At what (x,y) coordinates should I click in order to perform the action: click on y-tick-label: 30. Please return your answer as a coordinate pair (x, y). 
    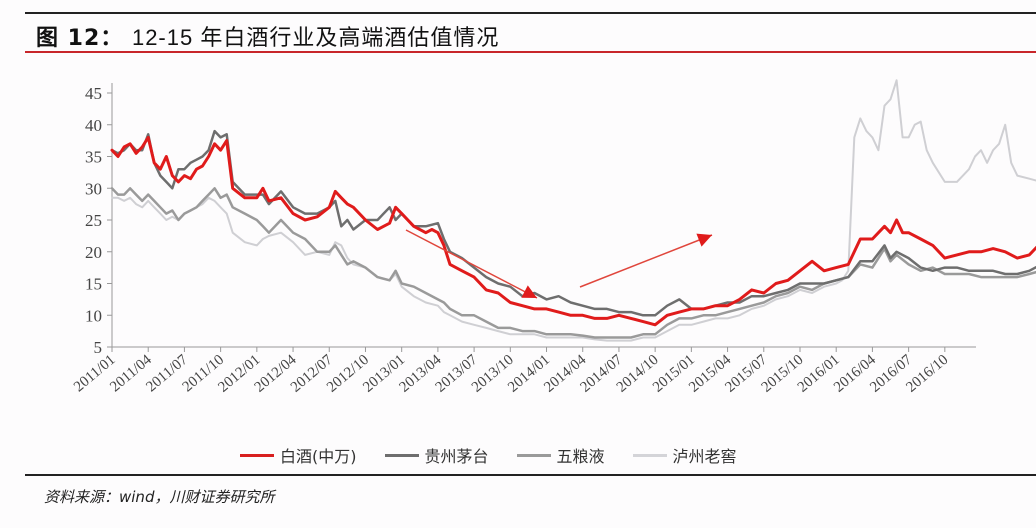
    Looking at the image, I should click on (93, 188).